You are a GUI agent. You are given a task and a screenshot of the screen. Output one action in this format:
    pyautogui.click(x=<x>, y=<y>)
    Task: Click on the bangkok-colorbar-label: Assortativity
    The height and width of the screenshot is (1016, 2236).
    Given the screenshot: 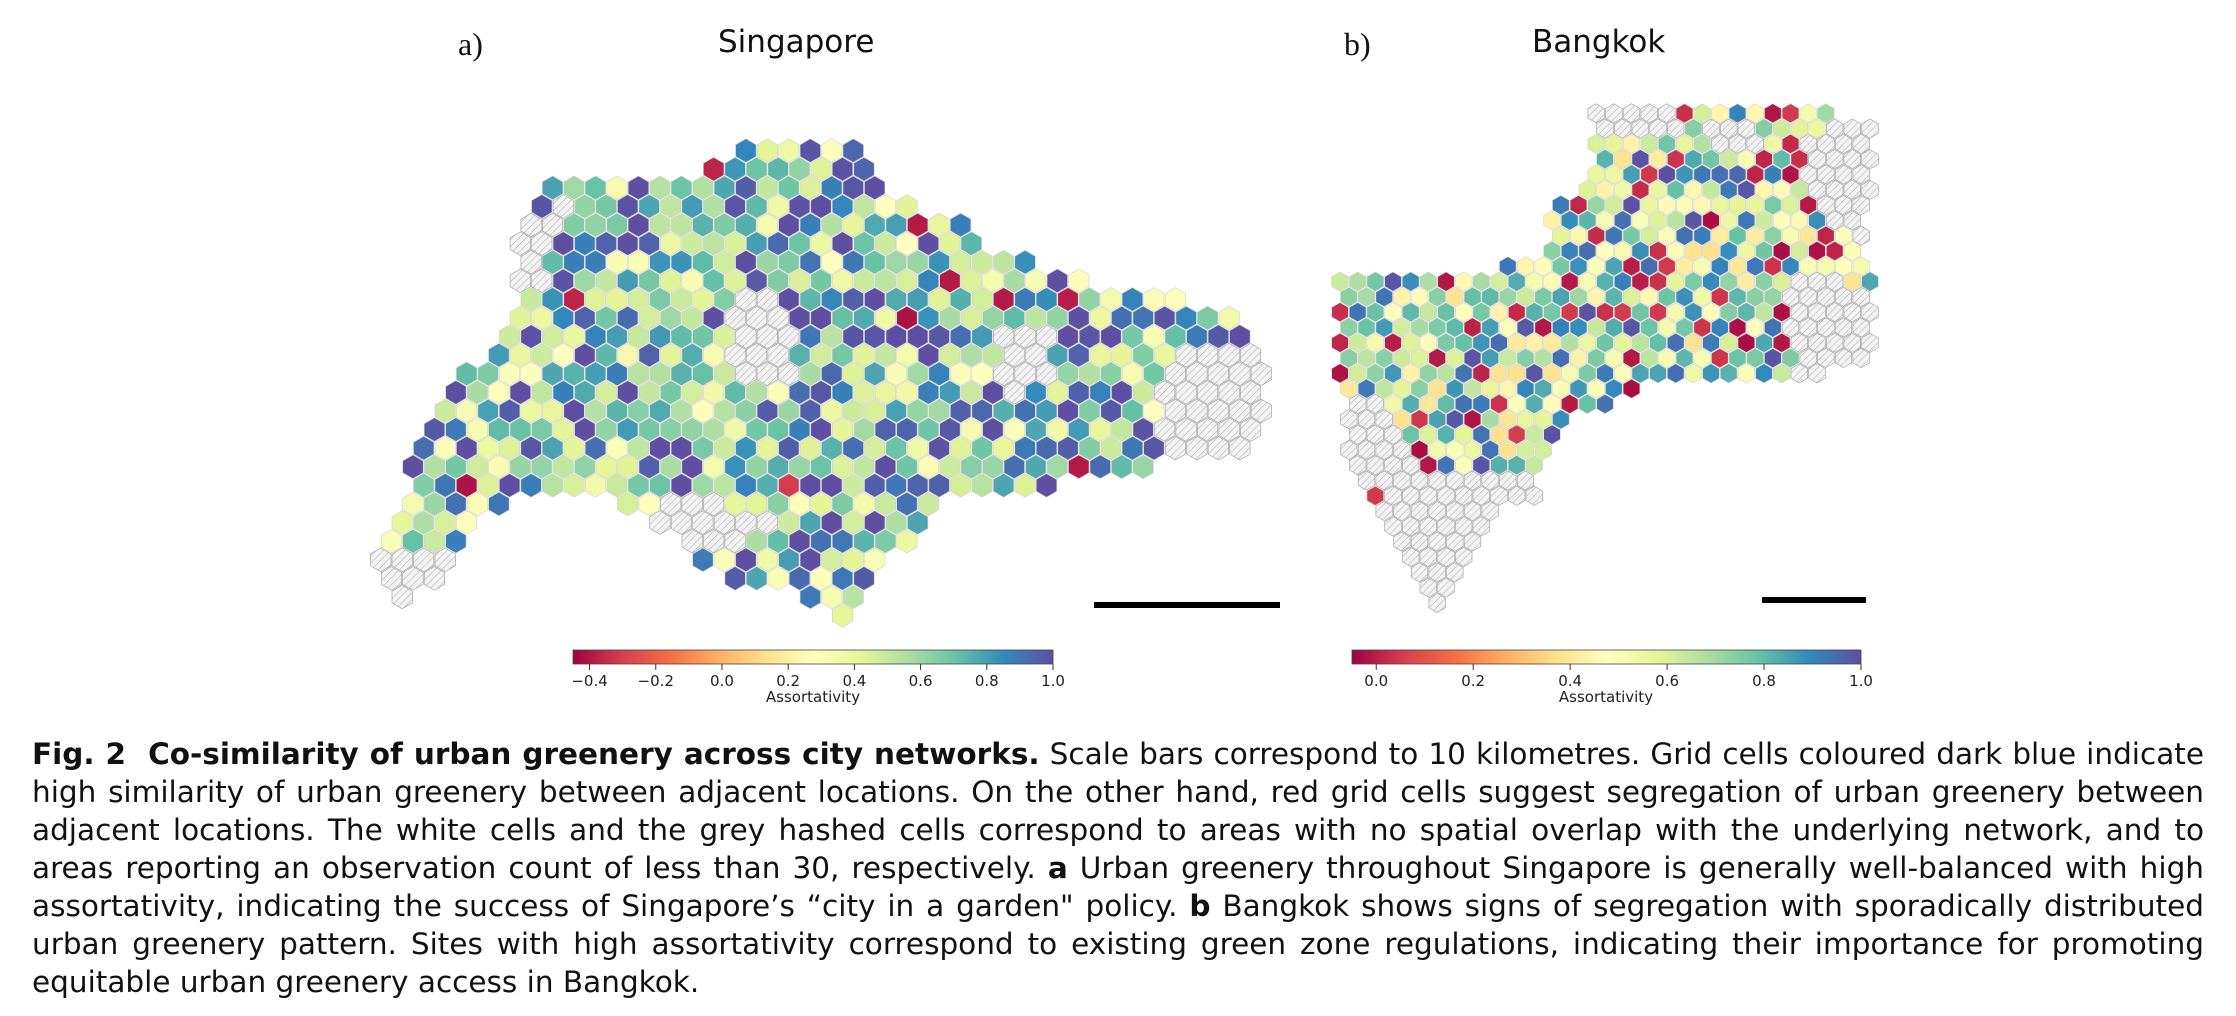 What is the action you would take?
    pyautogui.click(x=1606, y=697)
    